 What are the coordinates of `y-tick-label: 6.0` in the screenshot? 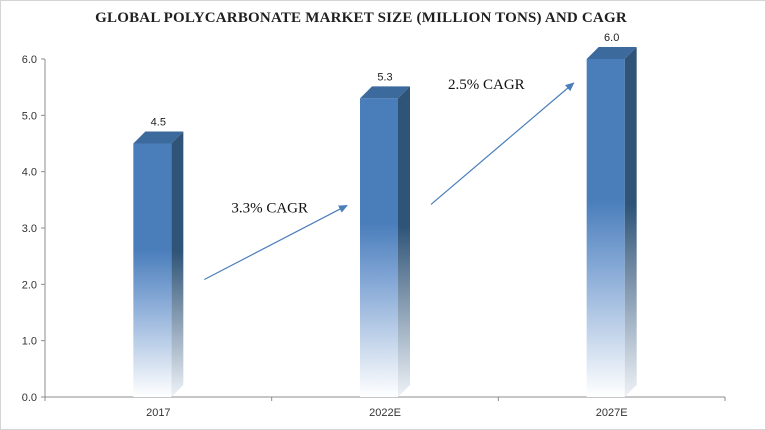 It's located at (29, 60).